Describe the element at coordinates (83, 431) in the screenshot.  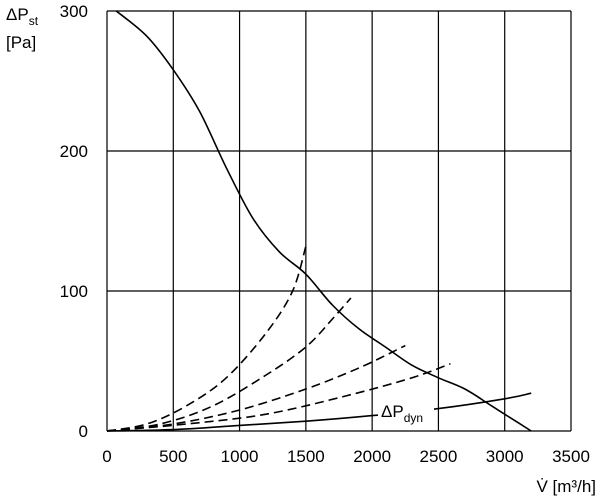
I see `y-tick-label: 0` at that location.